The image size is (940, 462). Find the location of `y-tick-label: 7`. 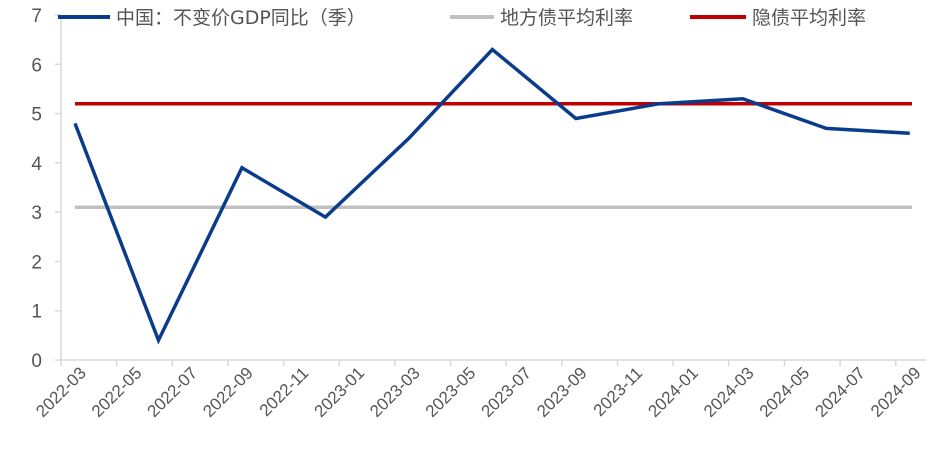

y-tick-label: 7 is located at coordinates (36, 16).